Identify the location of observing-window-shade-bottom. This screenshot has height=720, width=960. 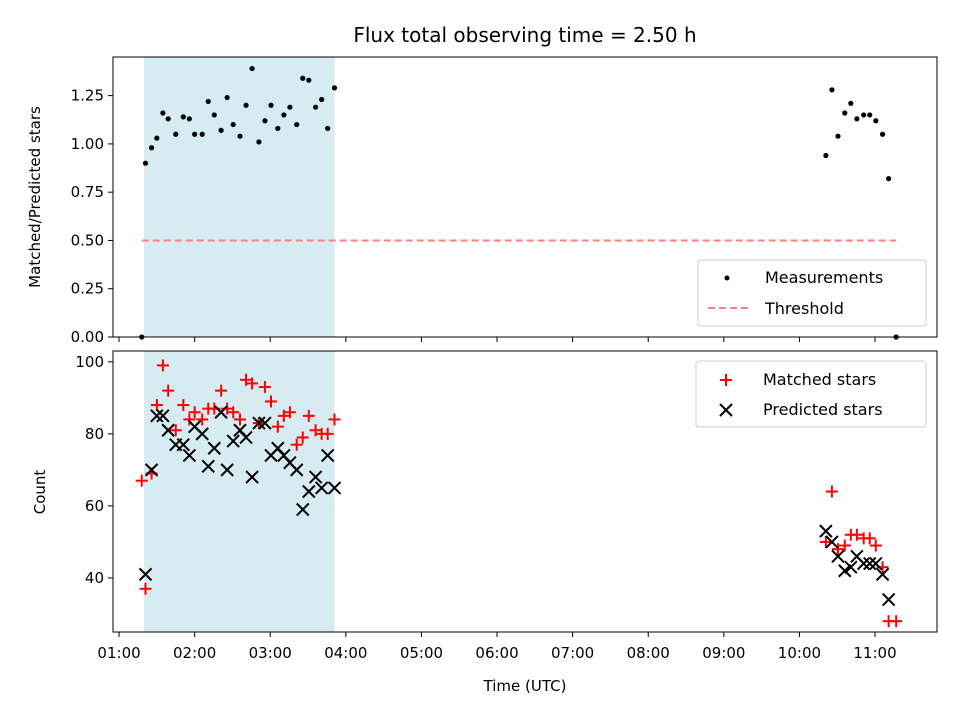
(239, 491).